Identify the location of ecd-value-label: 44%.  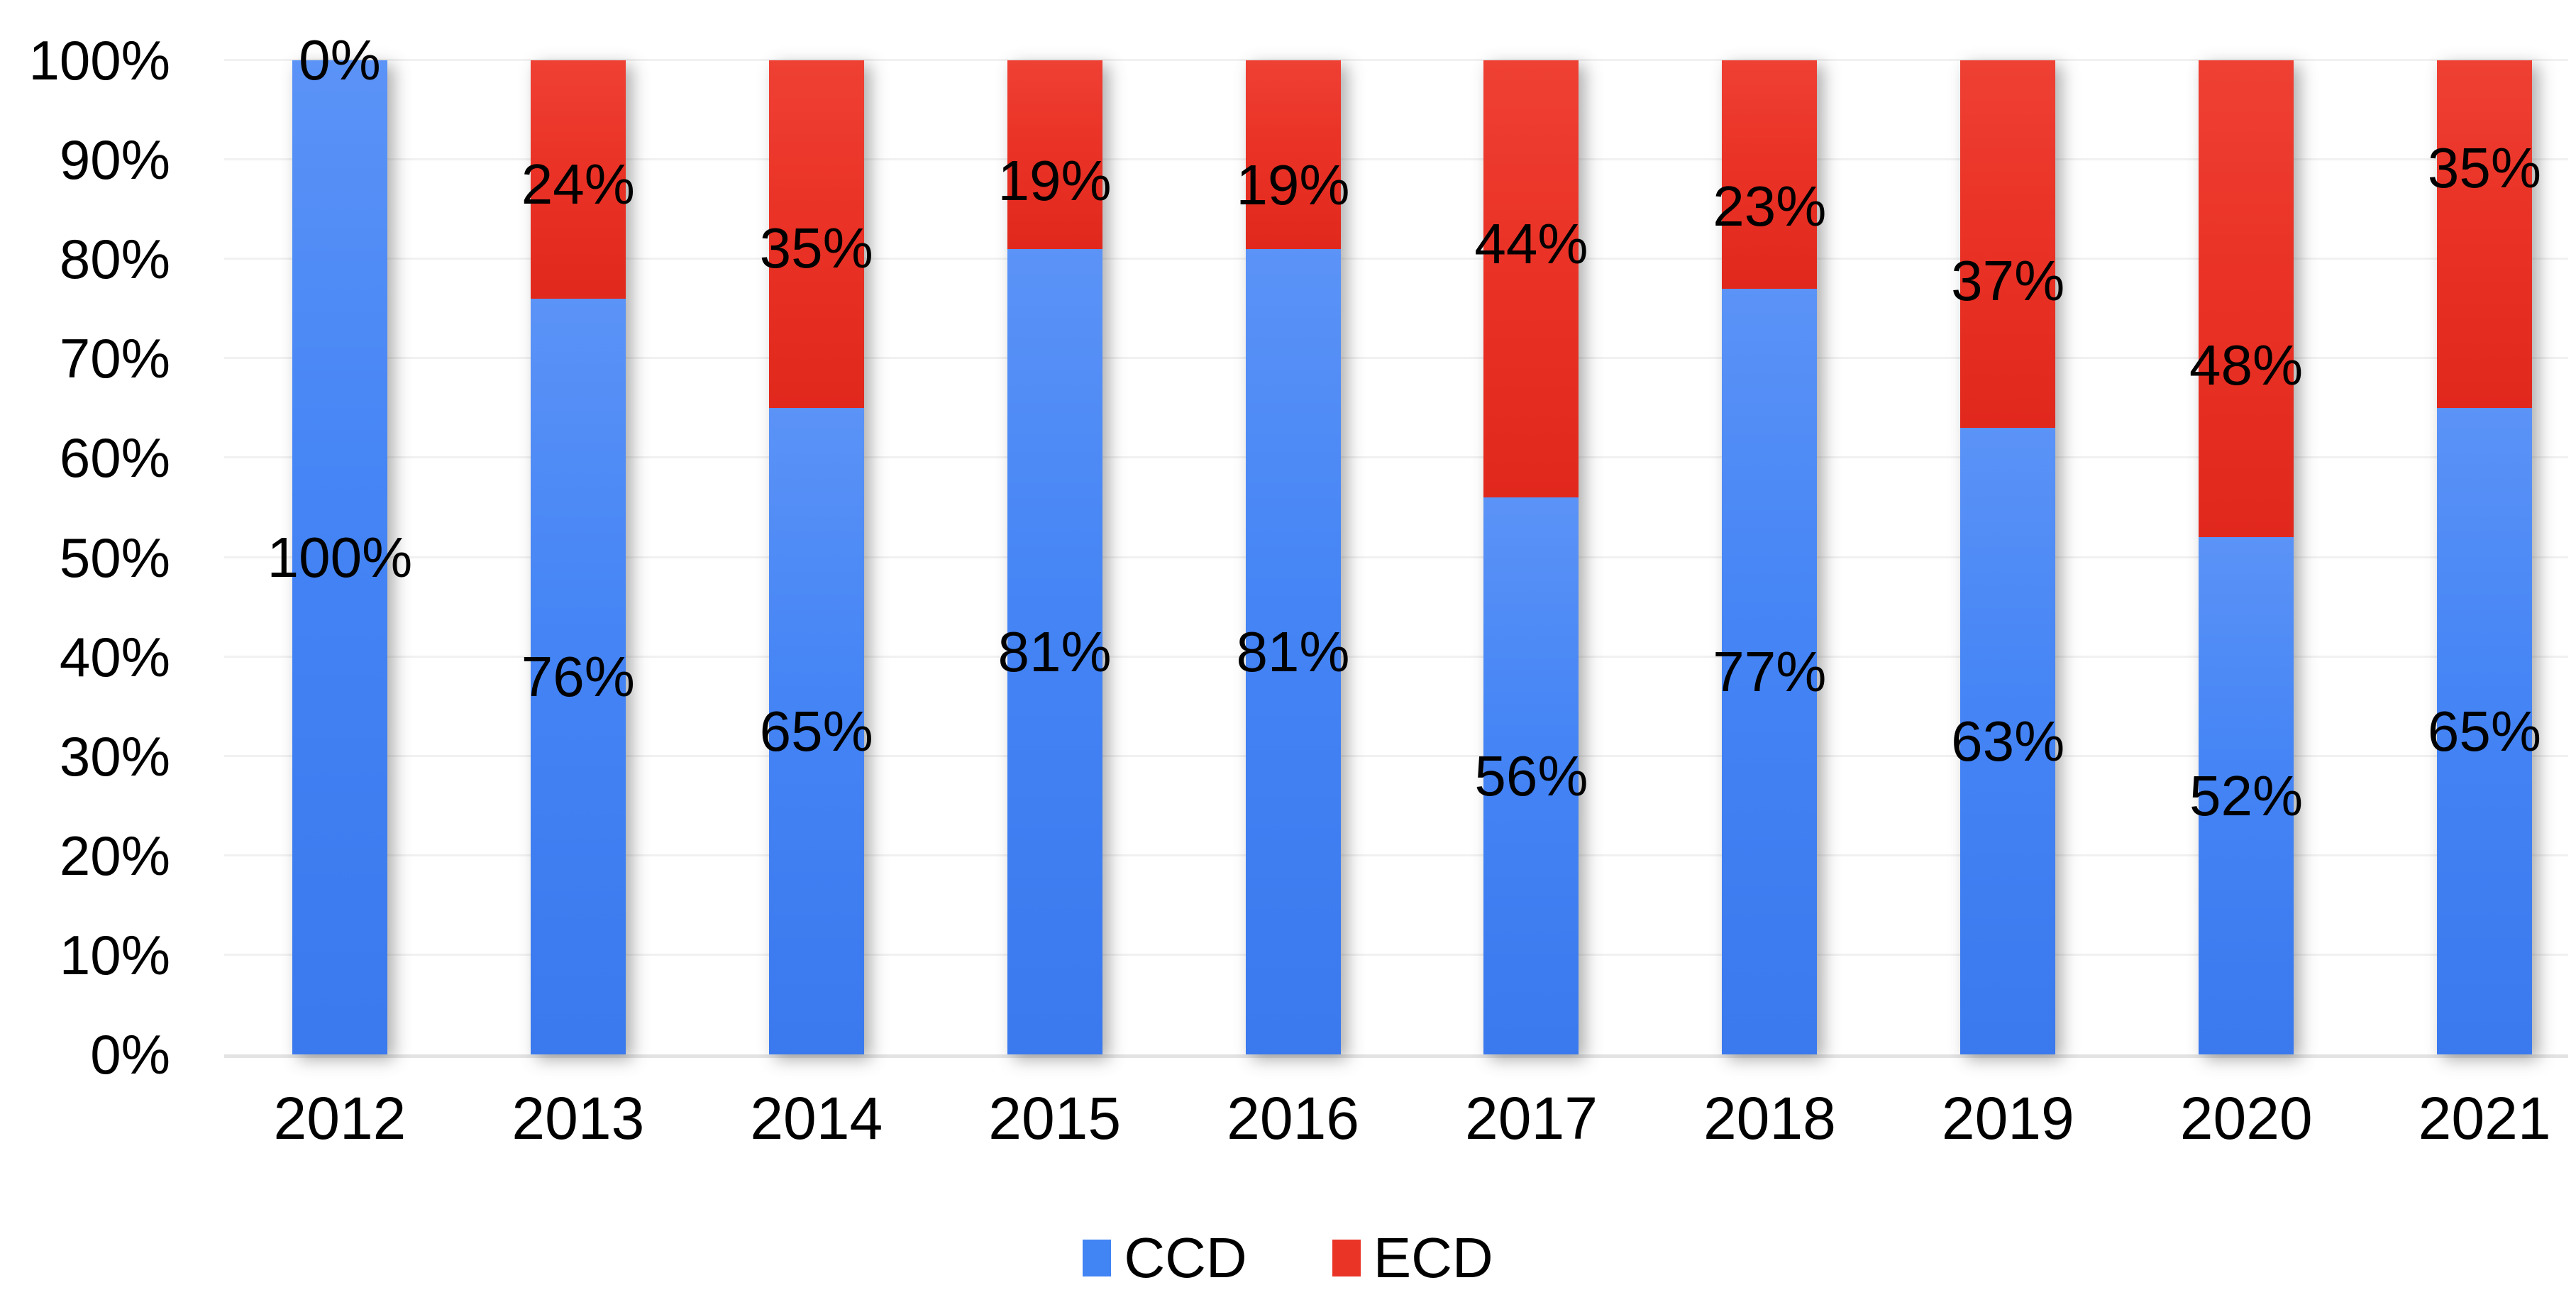
(1531, 243).